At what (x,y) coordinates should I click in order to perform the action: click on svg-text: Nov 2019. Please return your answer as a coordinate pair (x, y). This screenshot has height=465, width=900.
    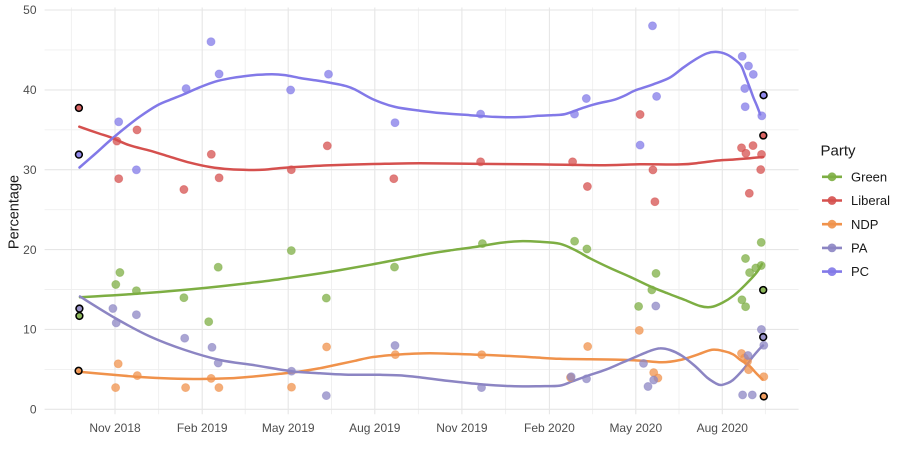
    Looking at the image, I should click on (462, 428).